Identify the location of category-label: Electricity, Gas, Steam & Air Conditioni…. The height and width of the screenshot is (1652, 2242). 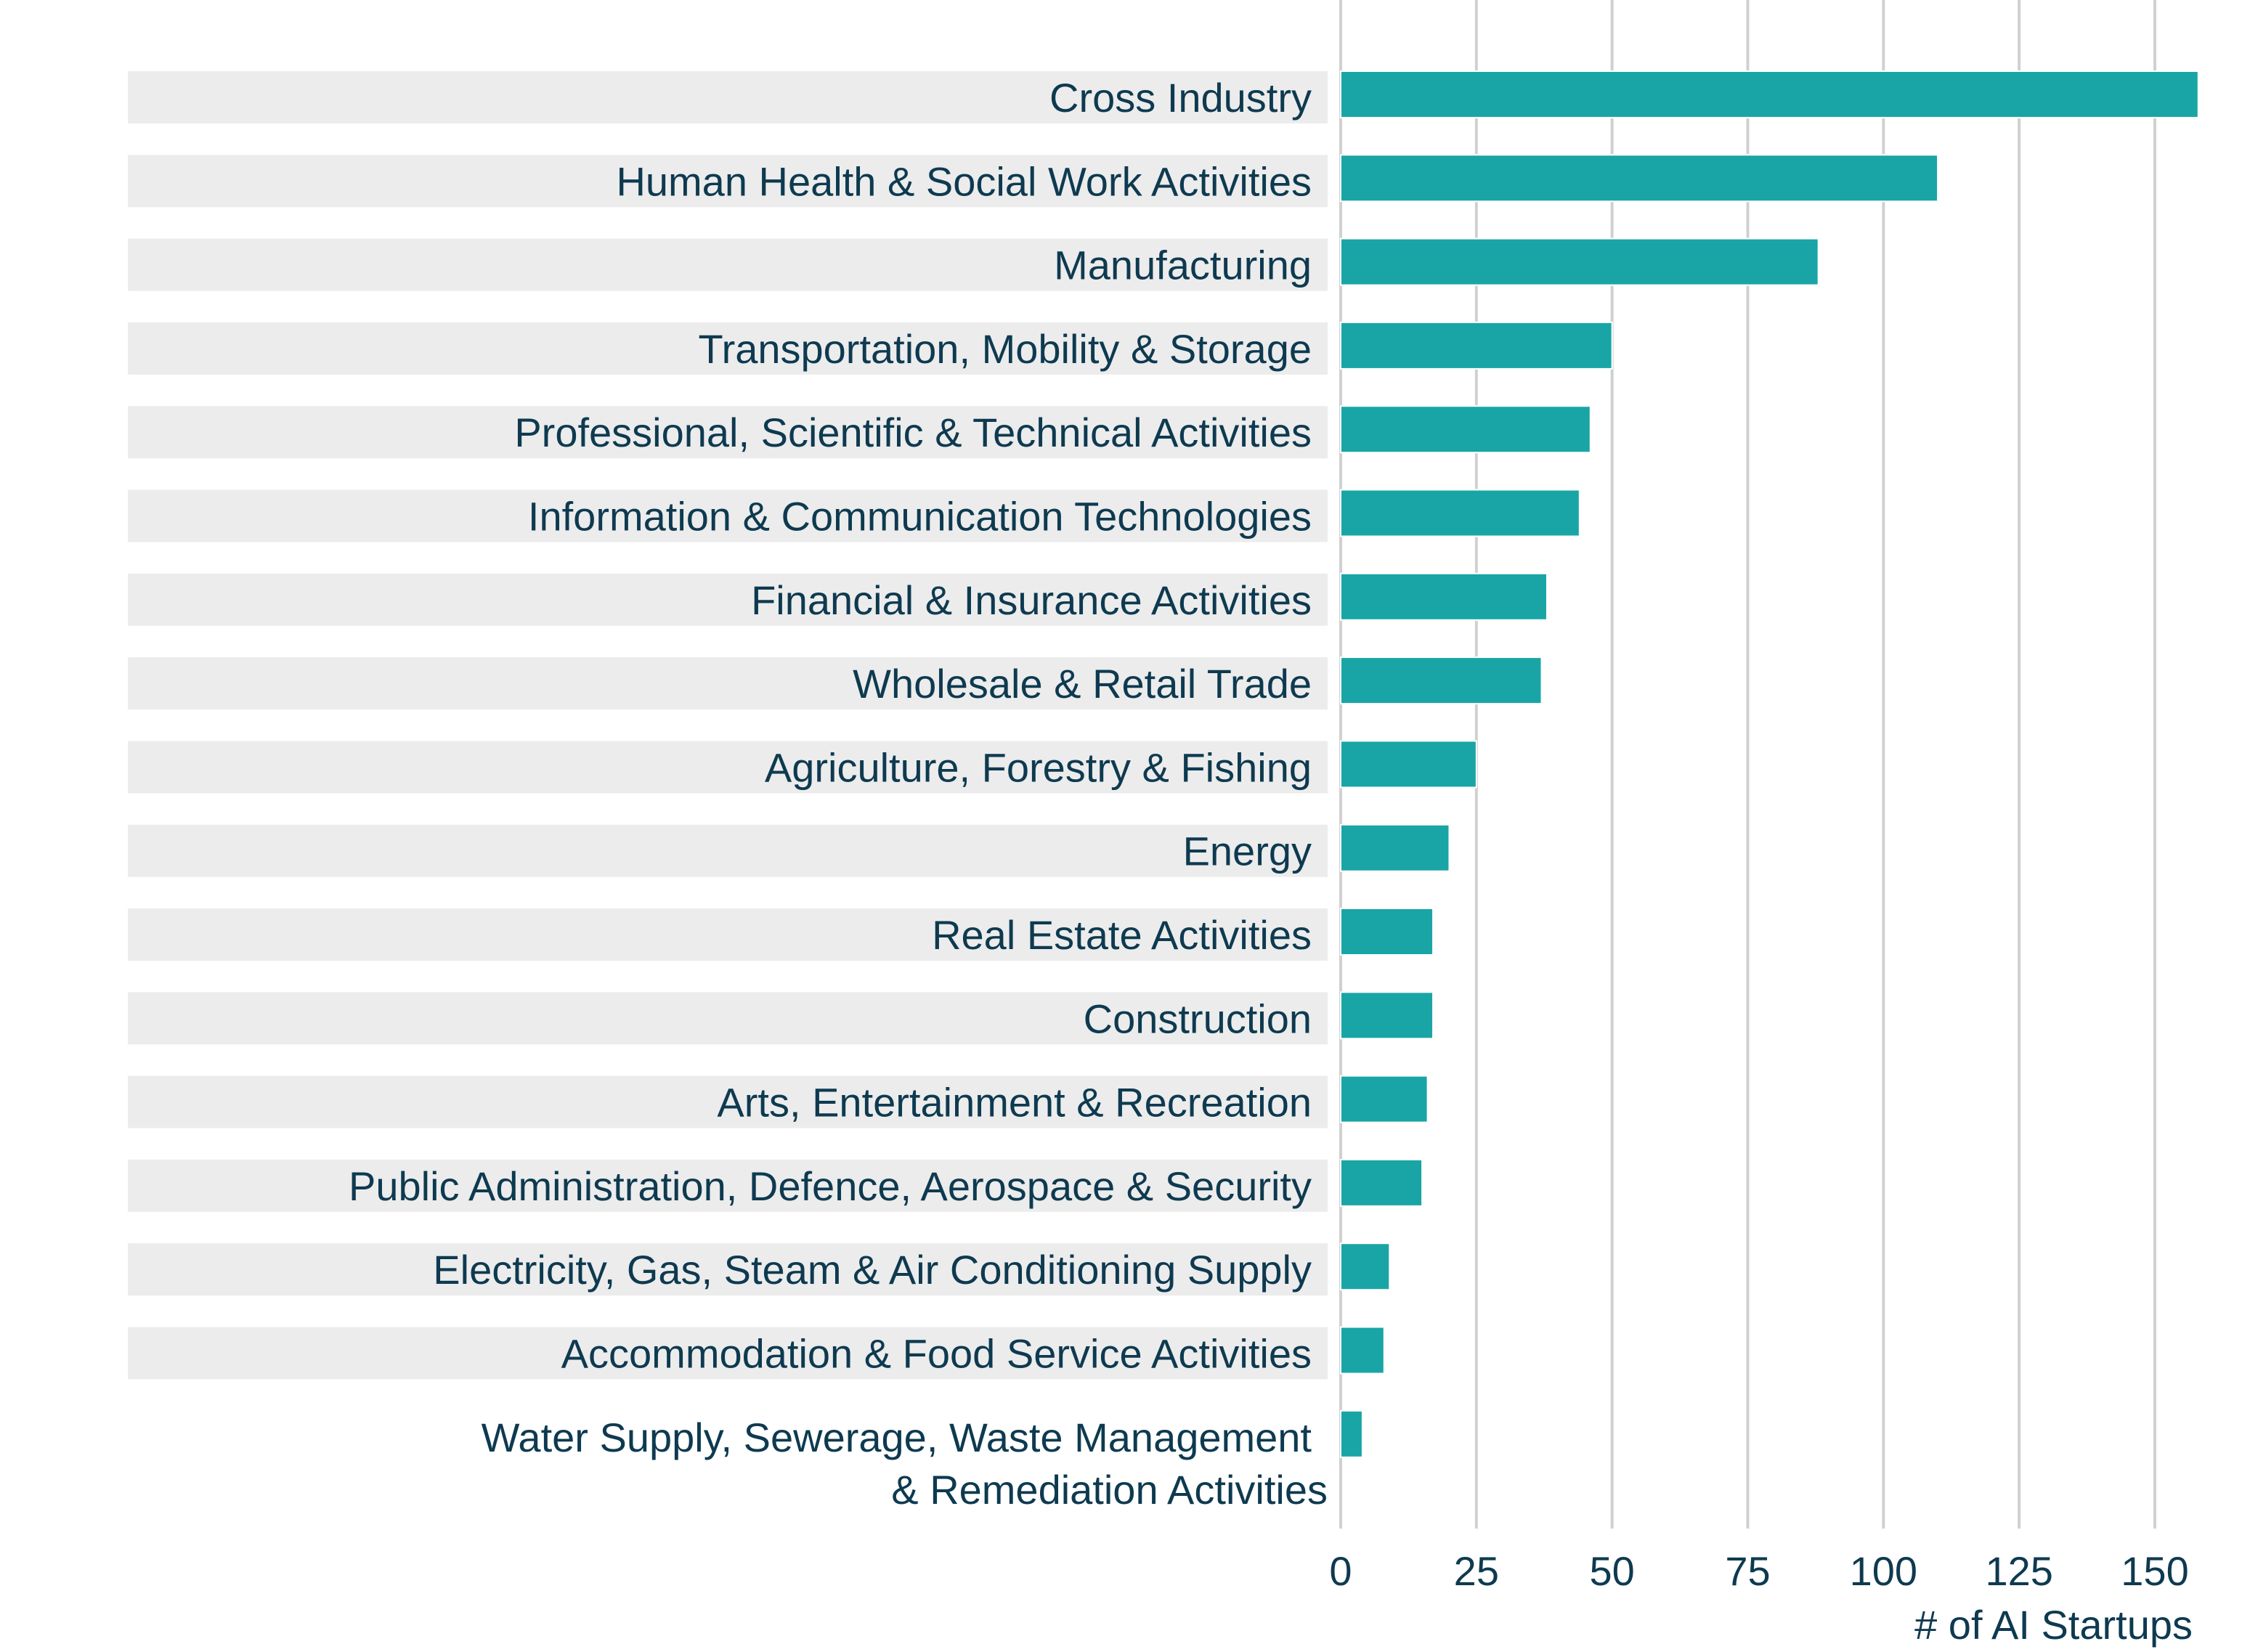
(872, 1270).